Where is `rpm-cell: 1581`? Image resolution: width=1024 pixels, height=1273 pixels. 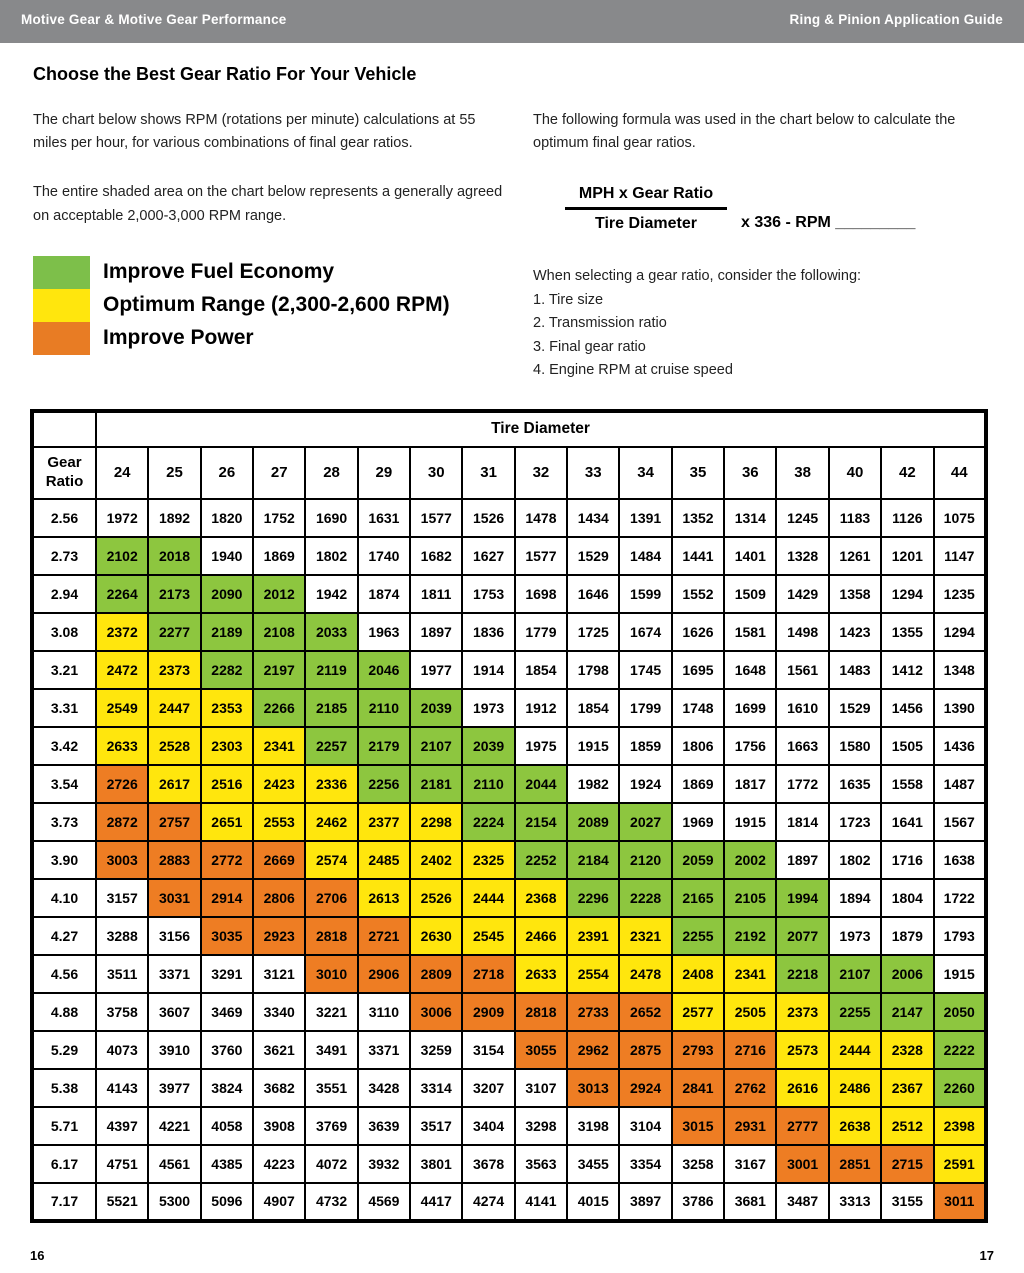
rpm-cell: 1581 is located at coordinates (750, 631).